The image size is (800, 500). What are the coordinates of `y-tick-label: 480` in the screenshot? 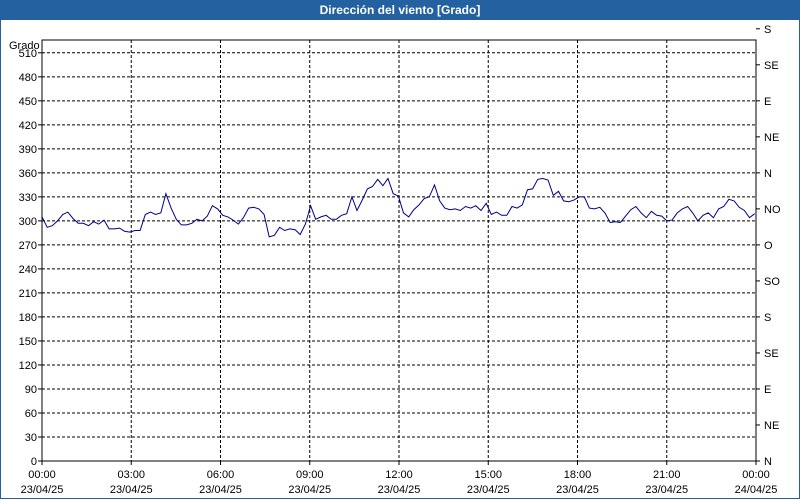 It's located at (28, 78).